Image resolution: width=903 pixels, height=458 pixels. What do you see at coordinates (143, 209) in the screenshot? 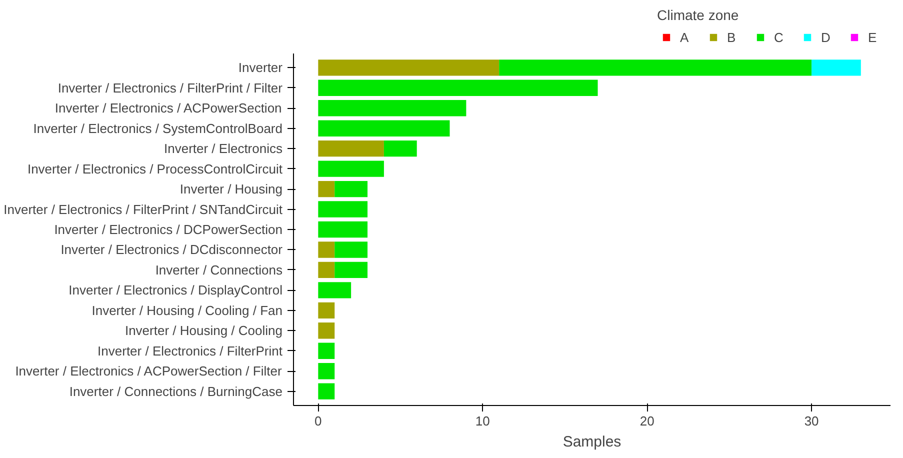
I see `y-tick-label: Inverter / Electronics / FilterPrint / SNTandCircuit` at bounding box center [143, 209].